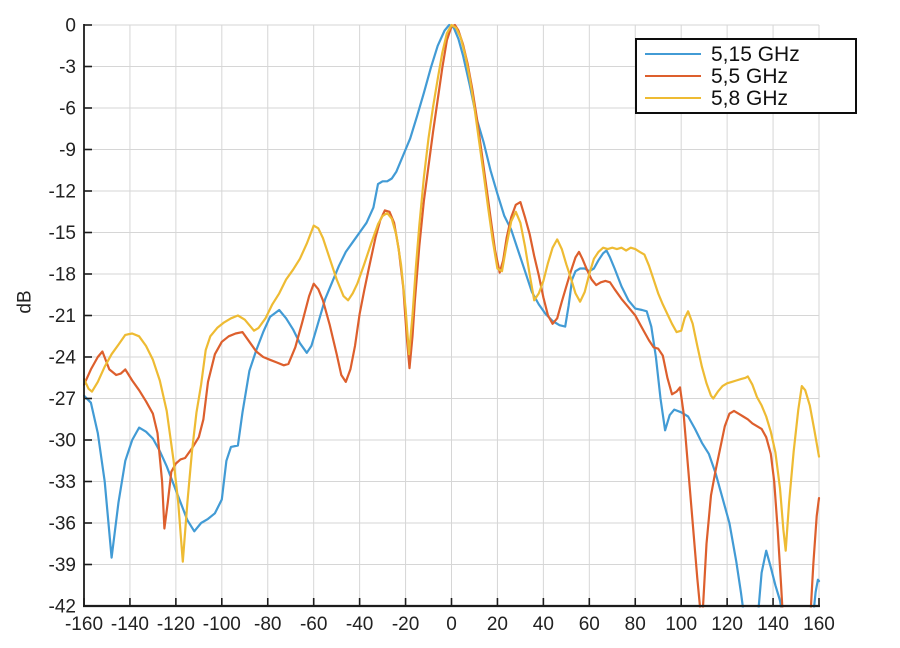 Image resolution: width=900 pixels, height=648 pixels. What do you see at coordinates (63, 358) in the screenshot?
I see `y-tick-label: -24` at bounding box center [63, 358].